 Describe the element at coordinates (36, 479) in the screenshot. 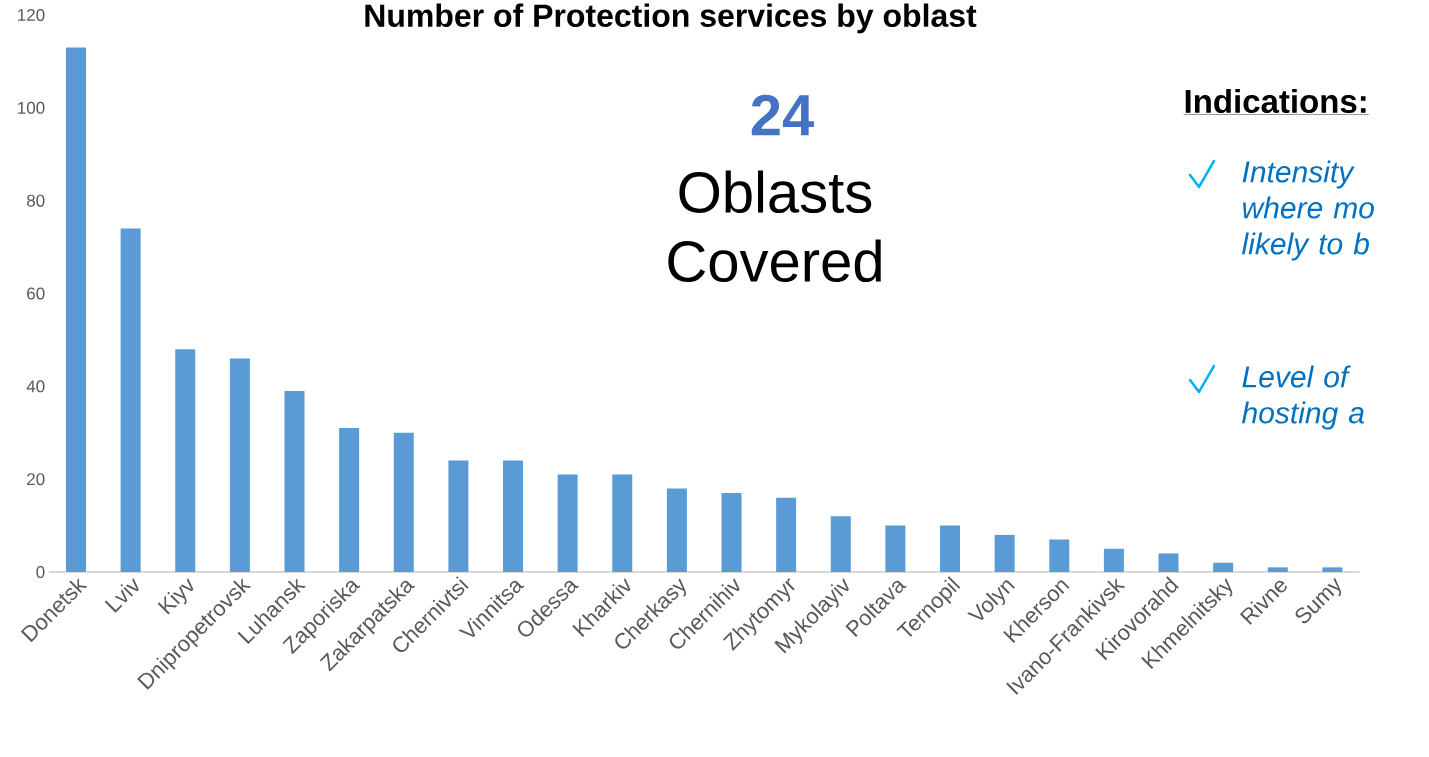

I see `y-tick-label: 20` at that location.